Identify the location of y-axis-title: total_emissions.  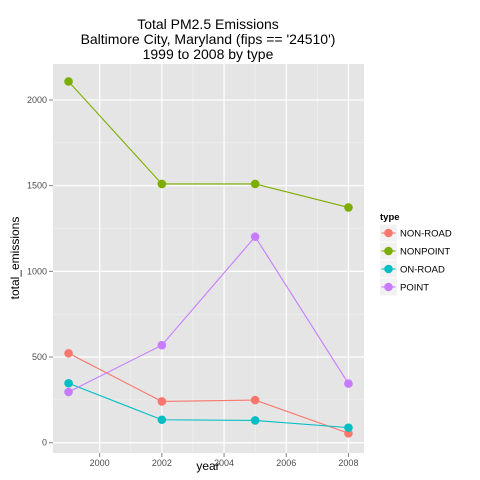
(15, 258).